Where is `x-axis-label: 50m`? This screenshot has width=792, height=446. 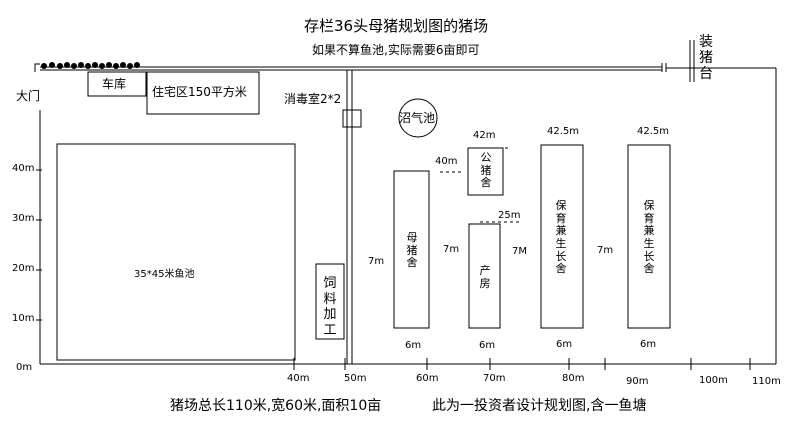
x-axis-label: 50m is located at coordinates (355, 378).